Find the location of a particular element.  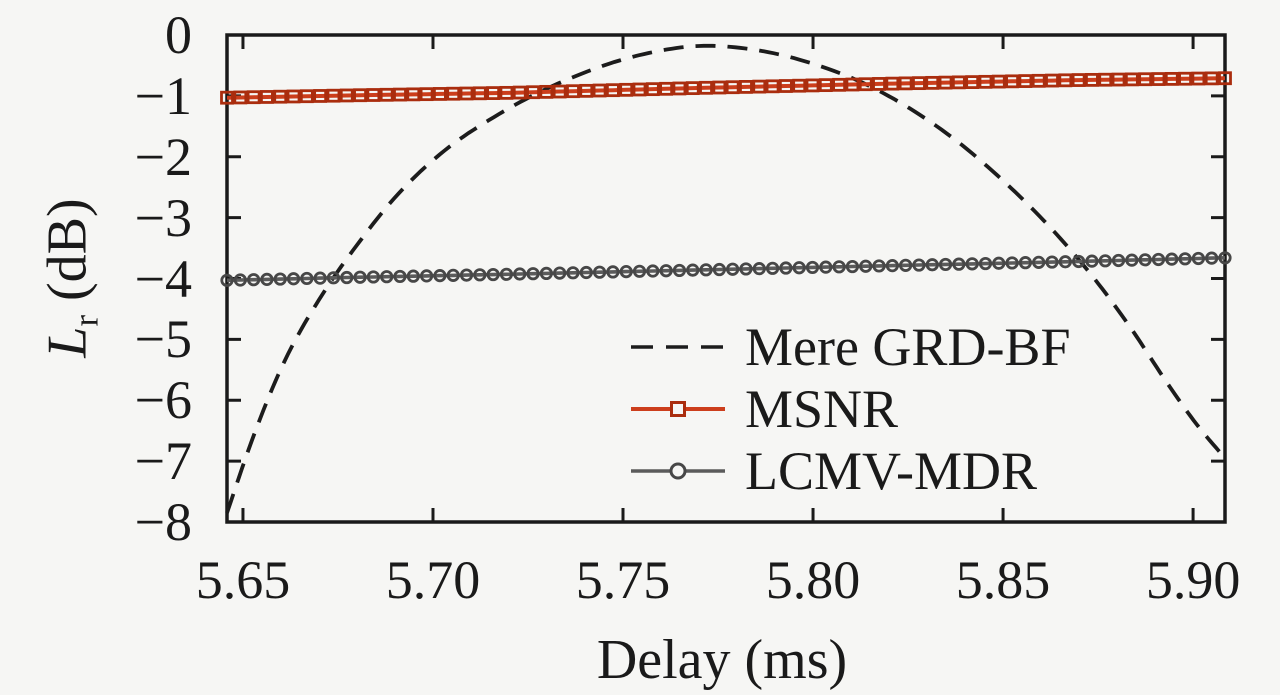

x-axis-label: Delay (ms) is located at coordinates (722, 660).